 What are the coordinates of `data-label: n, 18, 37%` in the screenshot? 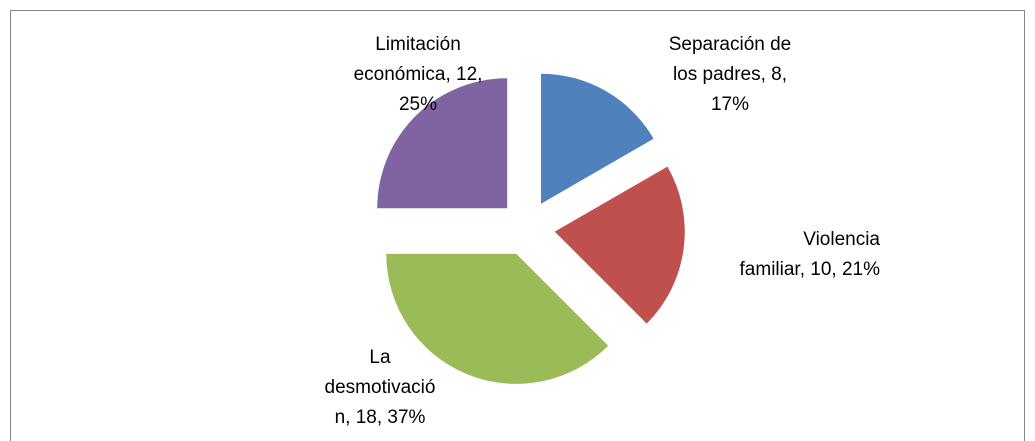 It's located at (380, 417).